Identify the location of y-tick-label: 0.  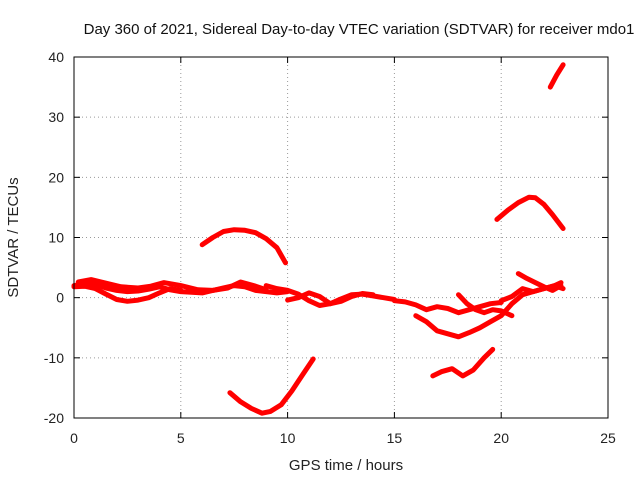
(60, 298).